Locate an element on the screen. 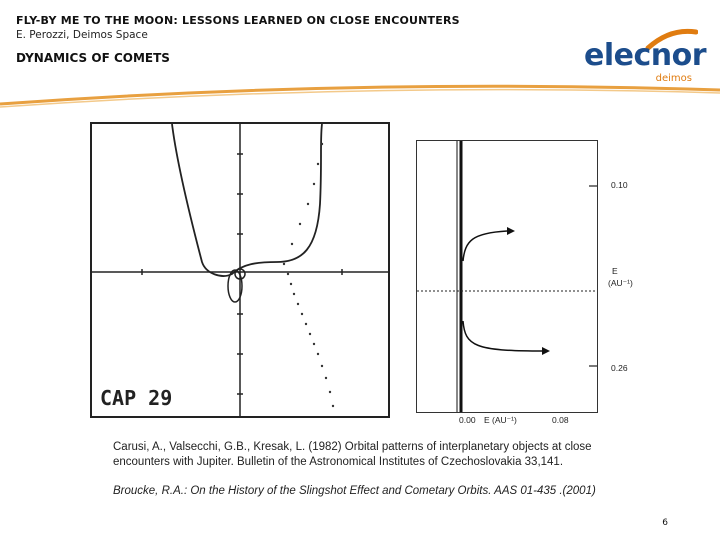  energy-x-label: E (AU⁻¹) is located at coordinates (500, 420).